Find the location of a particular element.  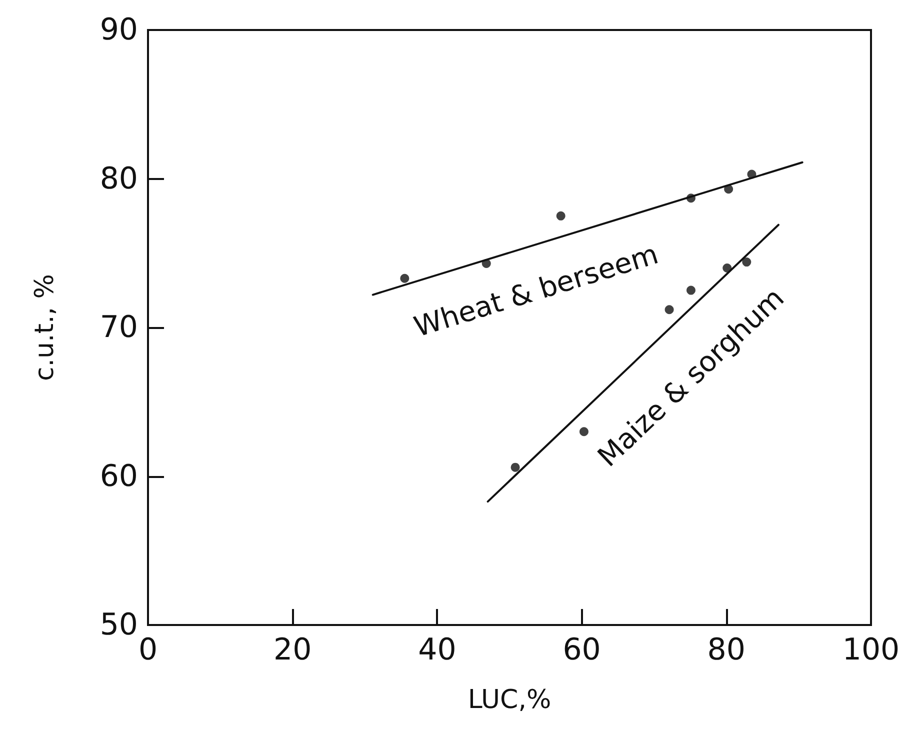

x-axis-title: LUC,% is located at coordinates (510, 700).